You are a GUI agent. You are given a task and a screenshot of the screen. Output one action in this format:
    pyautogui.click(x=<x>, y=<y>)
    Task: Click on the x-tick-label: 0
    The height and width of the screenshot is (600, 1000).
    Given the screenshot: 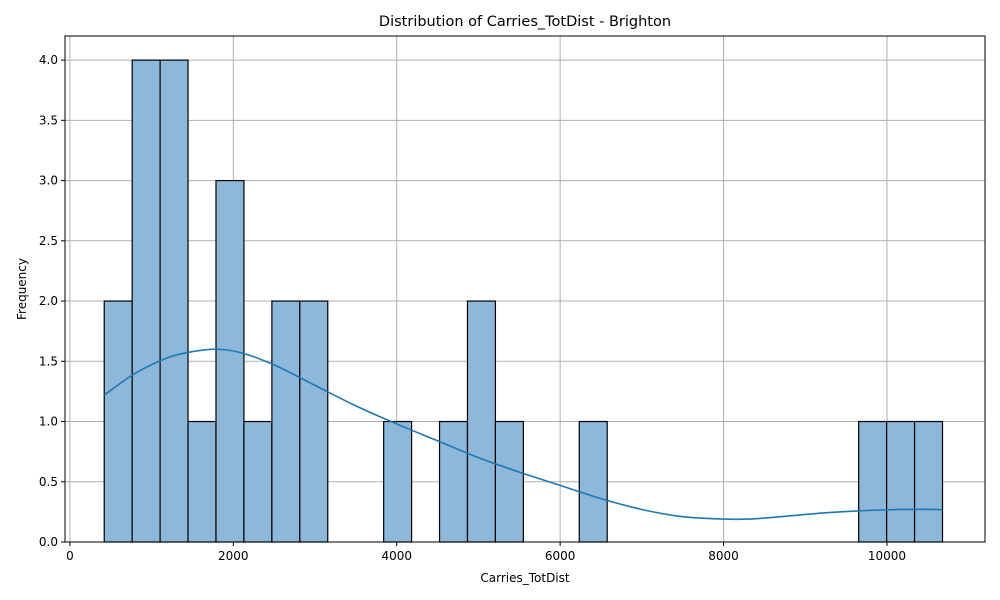 What is the action you would take?
    pyautogui.click(x=70, y=556)
    